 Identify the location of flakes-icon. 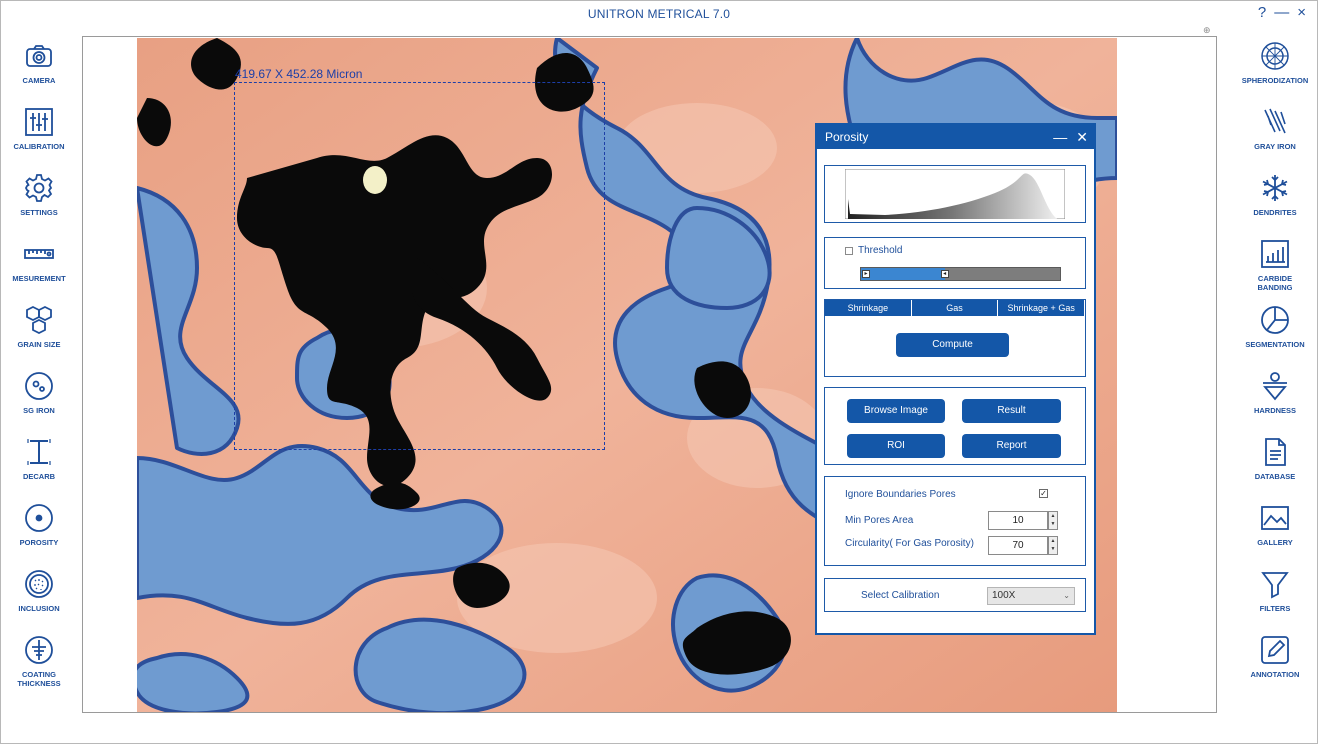
(1275, 121).